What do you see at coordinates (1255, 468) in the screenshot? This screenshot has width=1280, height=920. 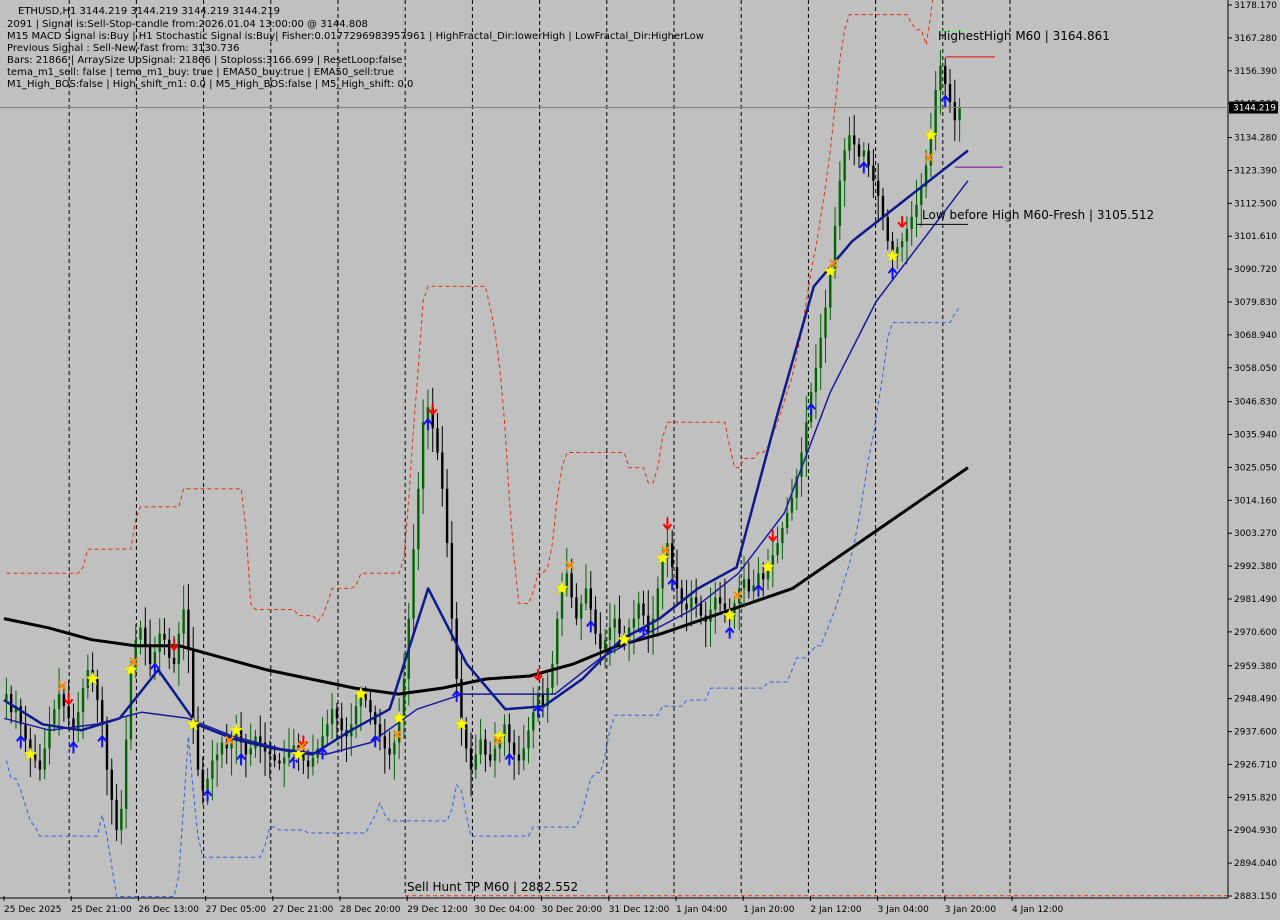 I see `price-tick-label: 3025.050` at bounding box center [1255, 468].